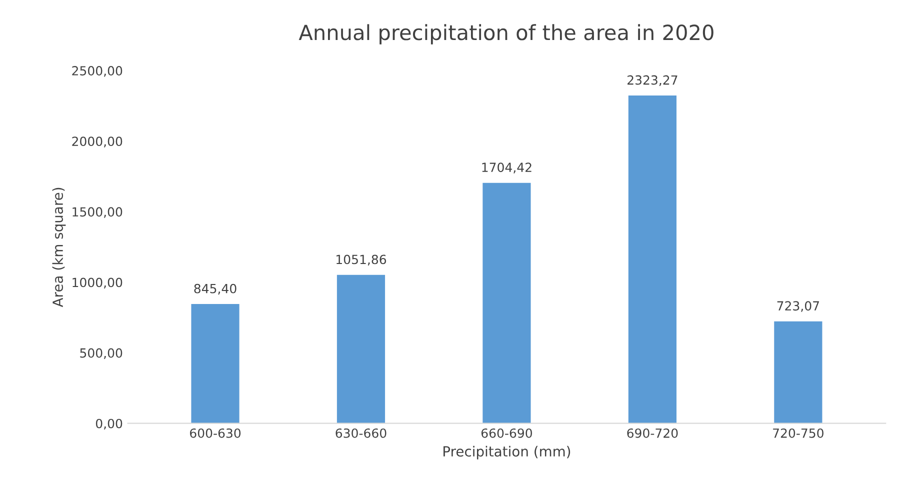  I want to click on y-tick-label: 2000,00, so click(97, 142).